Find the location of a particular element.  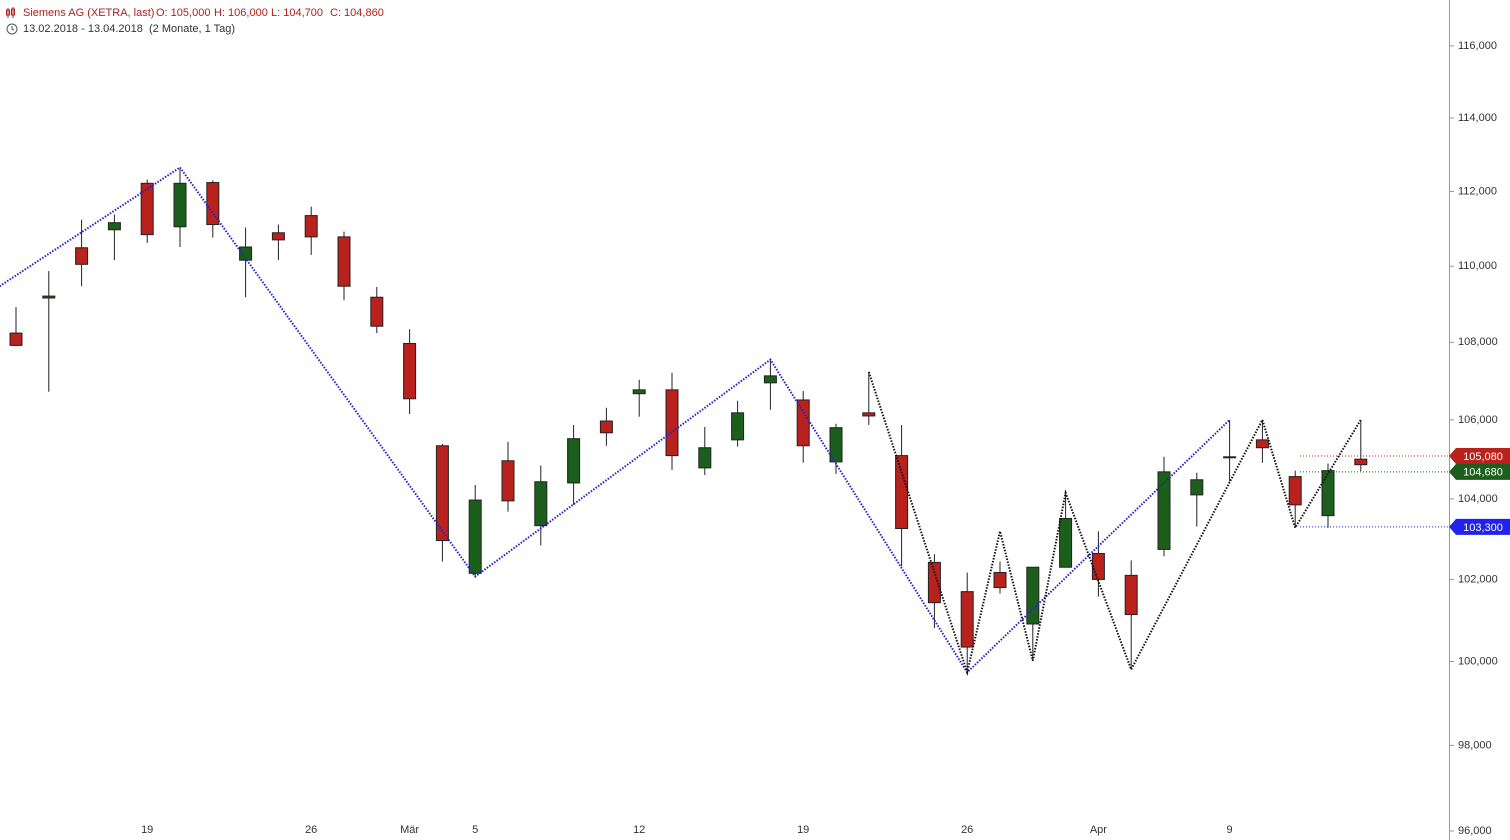

chart-subtitle: 13.02.2018 - 13.04.2018 is located at coordinates (83, 29).